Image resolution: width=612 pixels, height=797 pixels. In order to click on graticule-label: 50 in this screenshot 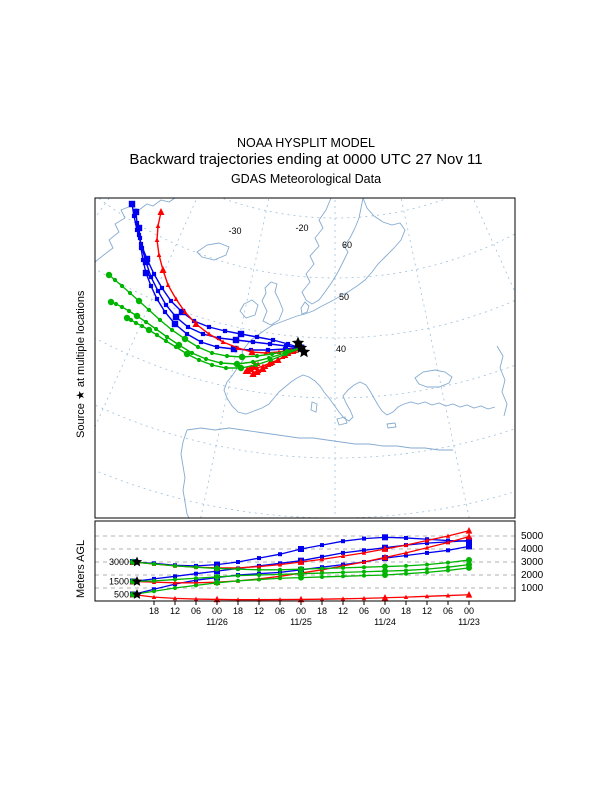, I will do `click(344, 297)`.